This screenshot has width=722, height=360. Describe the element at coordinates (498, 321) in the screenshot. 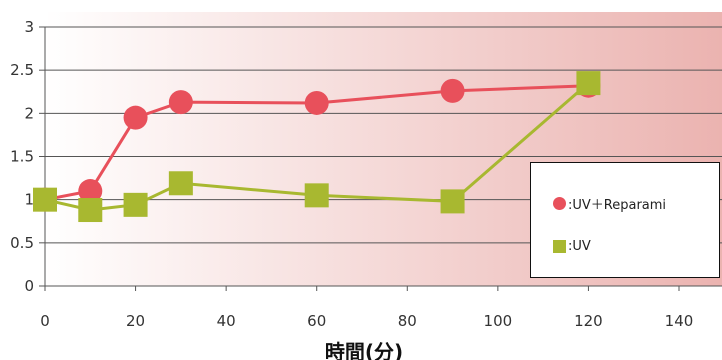

I see `x-tick-label: 100` at that location.